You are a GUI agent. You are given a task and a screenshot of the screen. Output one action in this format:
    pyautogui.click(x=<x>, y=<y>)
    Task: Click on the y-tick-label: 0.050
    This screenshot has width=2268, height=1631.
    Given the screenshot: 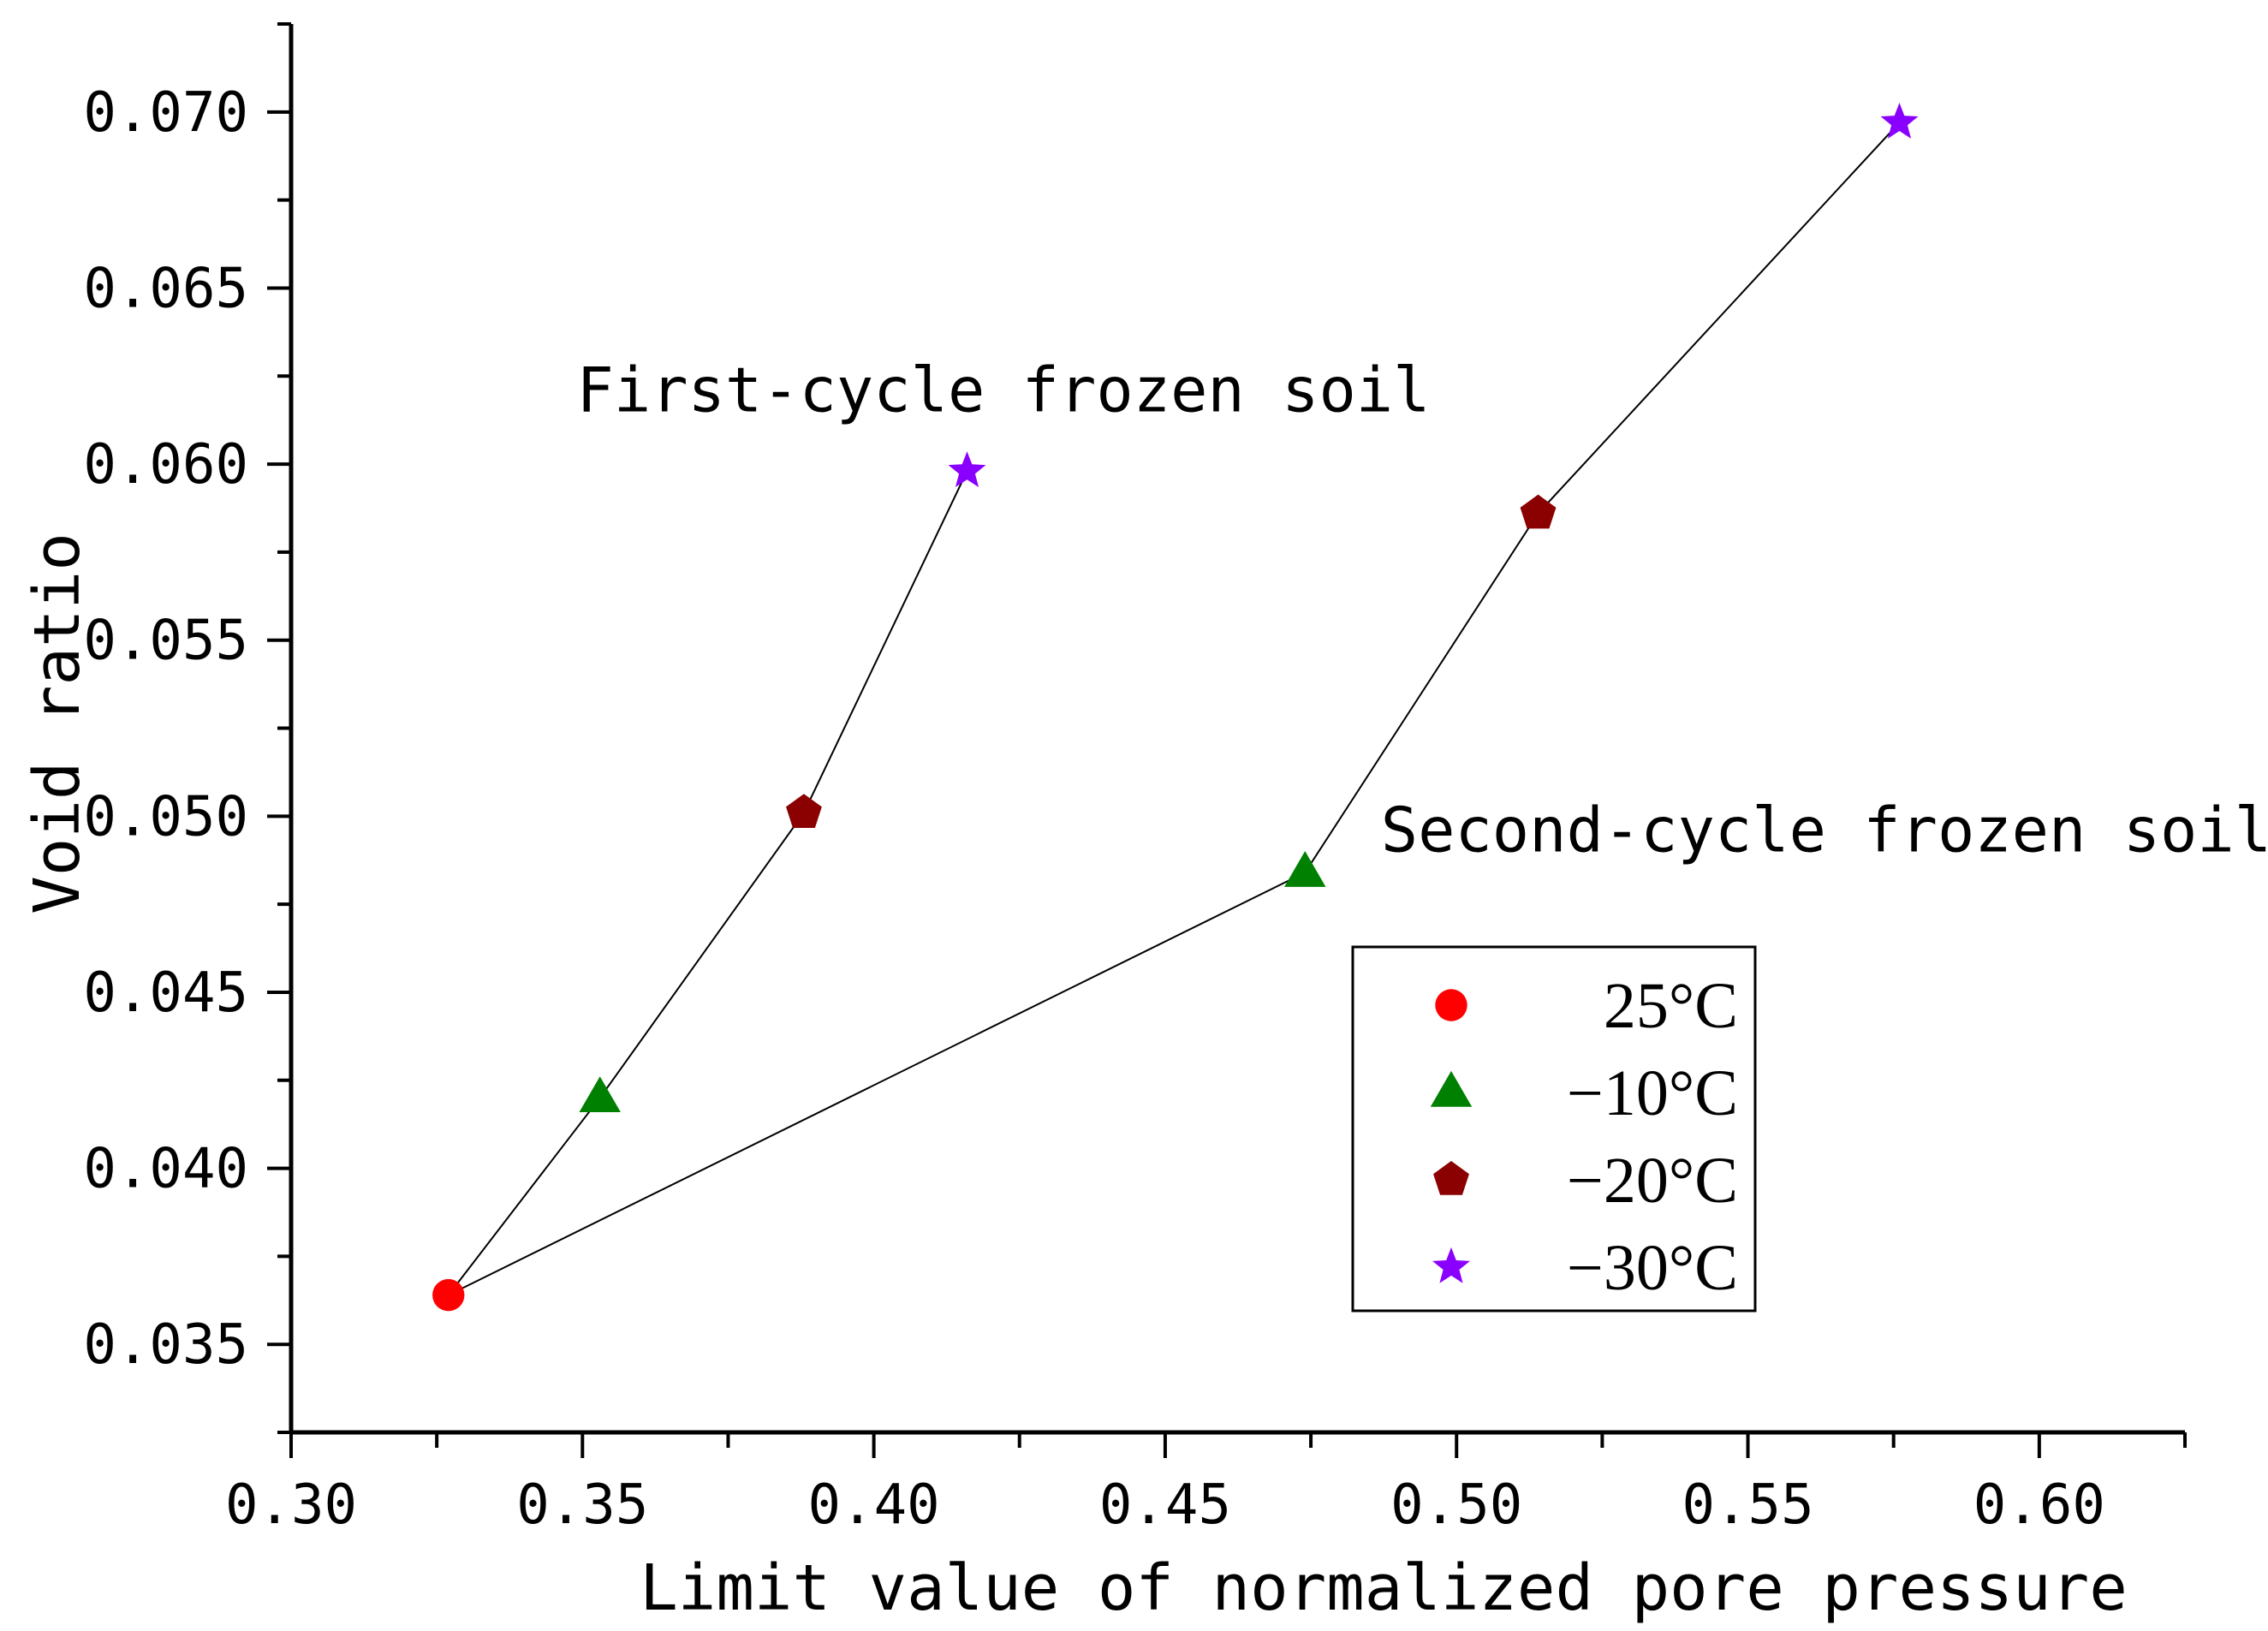 What is the action you would take?
    pyautogui.click(x=165, y=816)
    